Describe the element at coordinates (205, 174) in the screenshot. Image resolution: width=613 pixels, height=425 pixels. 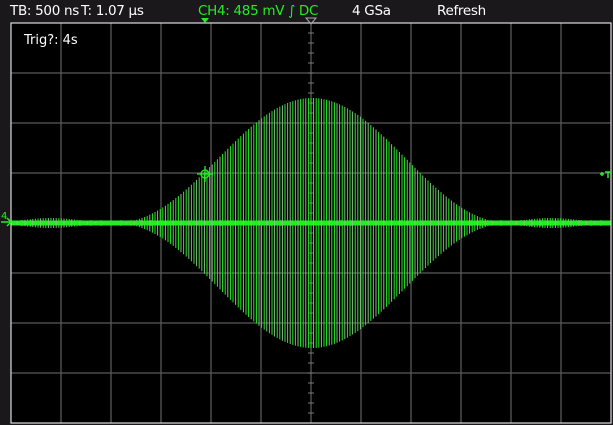
I see `cursor-crosshair-icon` at that location.